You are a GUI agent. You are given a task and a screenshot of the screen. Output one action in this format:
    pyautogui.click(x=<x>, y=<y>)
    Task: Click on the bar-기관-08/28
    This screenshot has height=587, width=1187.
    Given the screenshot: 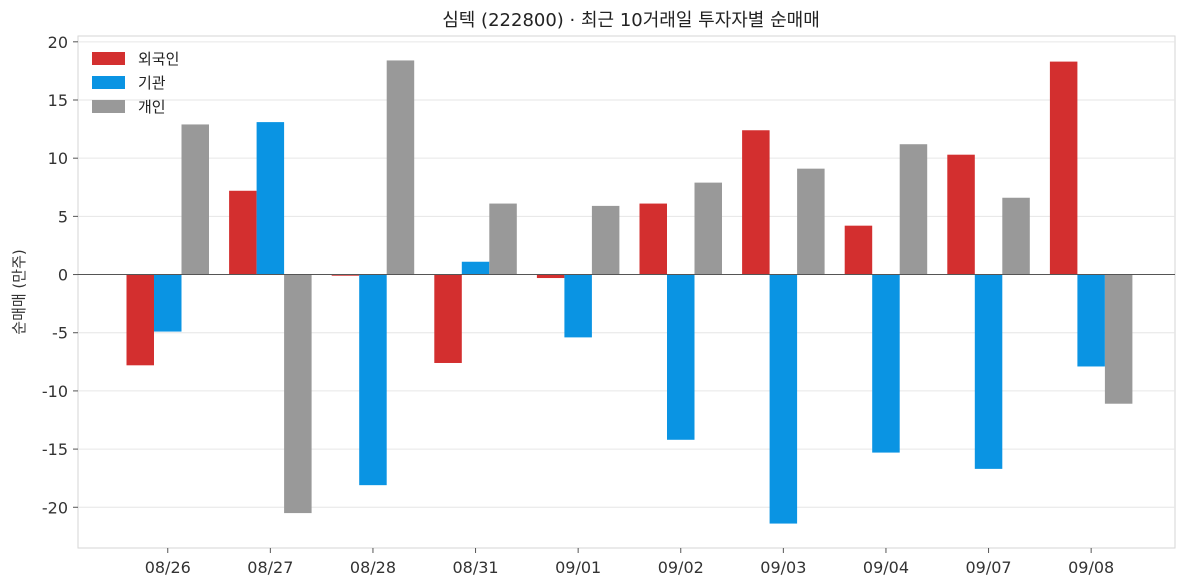 What is the action you would take?
    pyautogui.click(x=373, y=380)
    